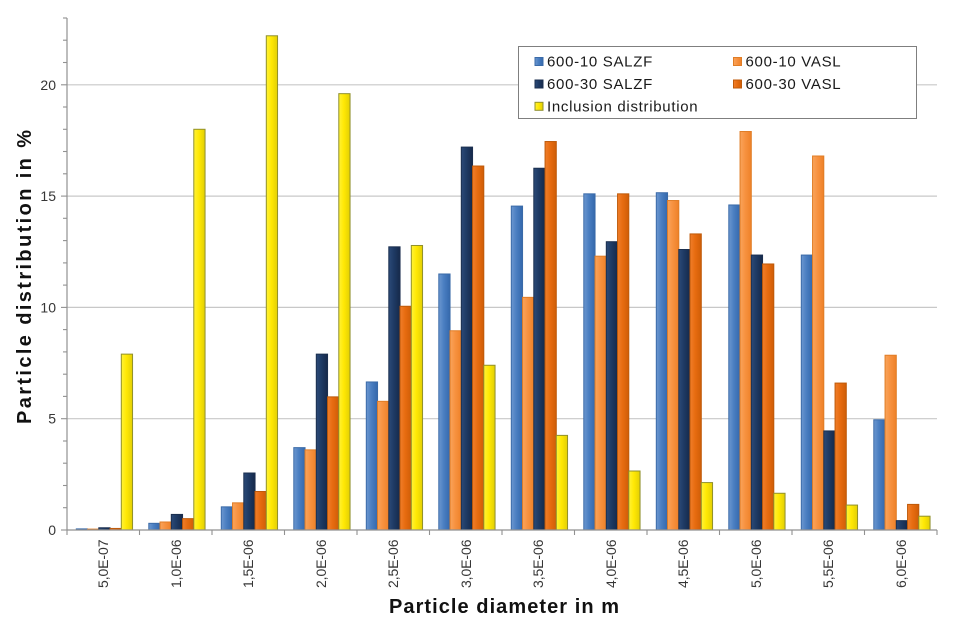 The width and height of the screenshot is (958, 625). I want to click on svg-text: 5, so click(52, 419).